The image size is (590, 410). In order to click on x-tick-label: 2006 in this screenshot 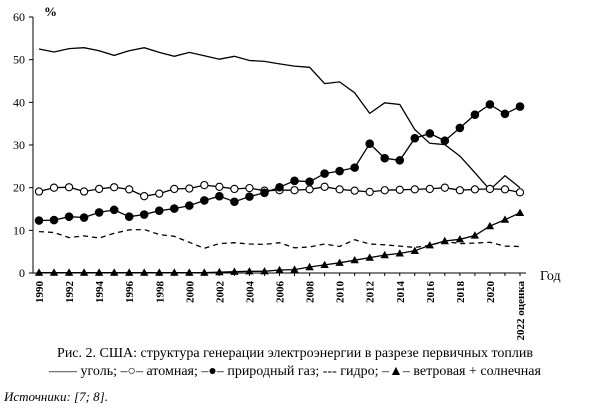, I will do `click(281, 292)`.